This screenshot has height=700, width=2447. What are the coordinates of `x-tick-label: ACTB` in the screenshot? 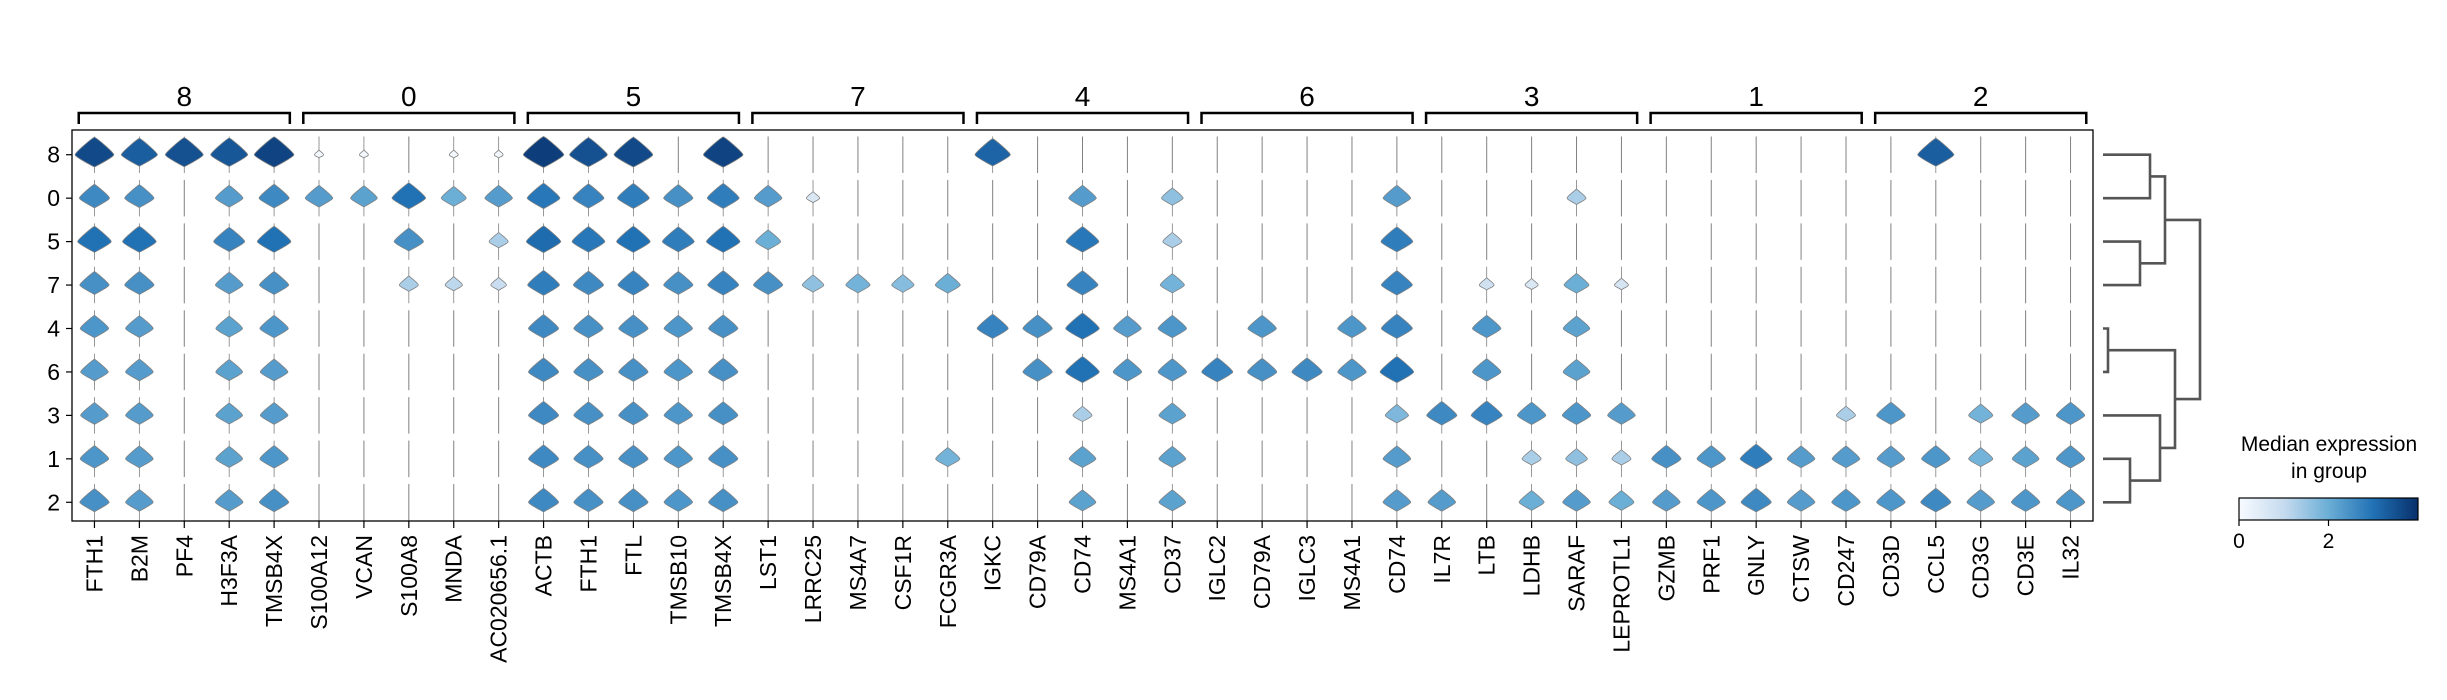 It's located at (544, 565).